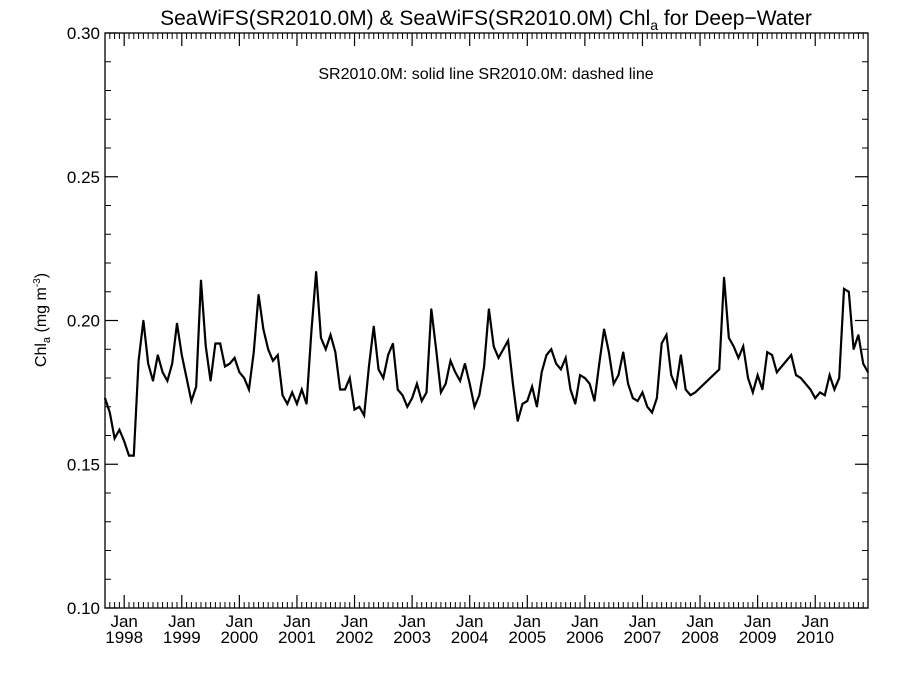  What do you see at coordinates (182, 637) in the screenshot?
I see `x-tick-year-label: 1999` at bounding box center [182, 637].